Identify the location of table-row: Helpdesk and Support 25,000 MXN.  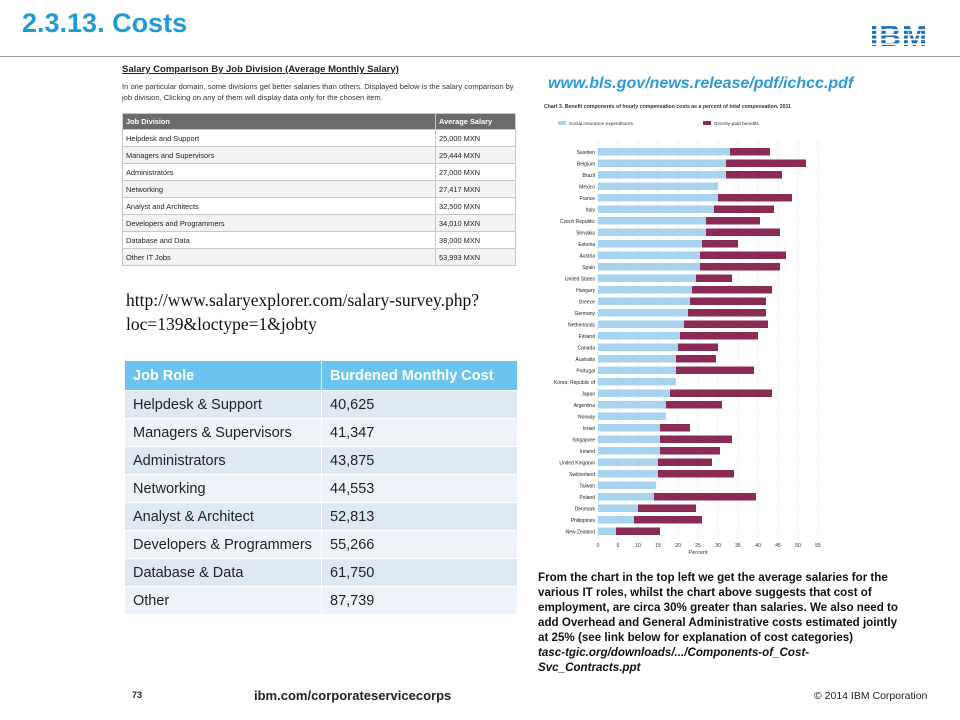
(319, 138).